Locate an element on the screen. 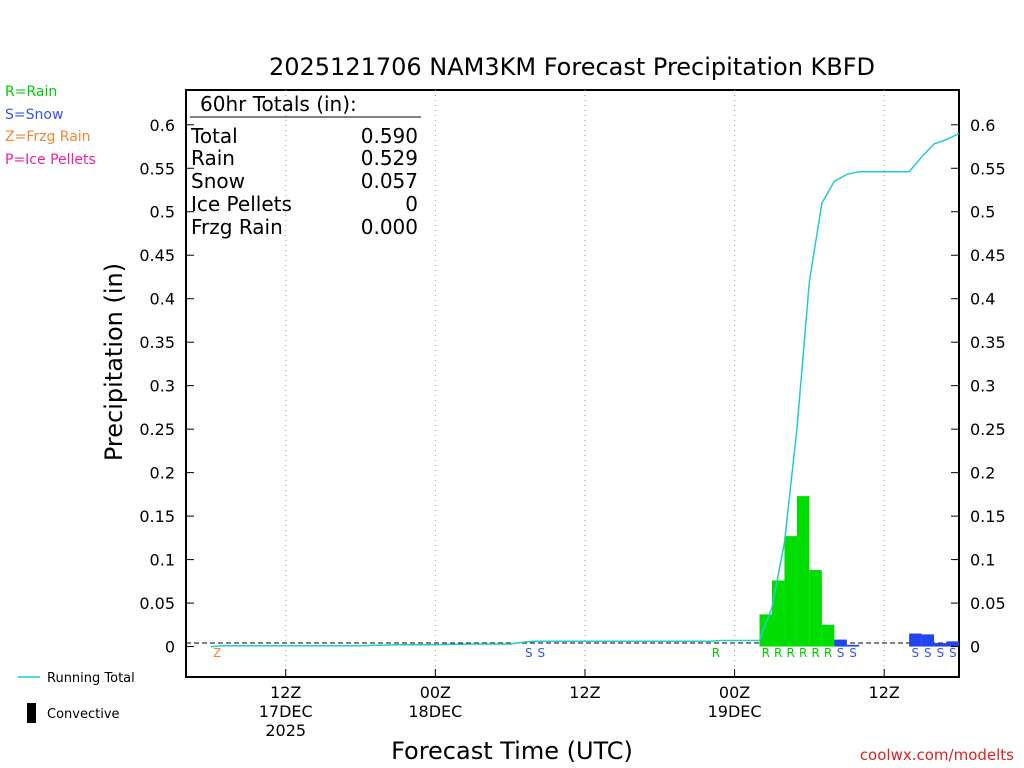  x-axis-title: Forecast Time (UTC) is located at coordinates (512, 751).